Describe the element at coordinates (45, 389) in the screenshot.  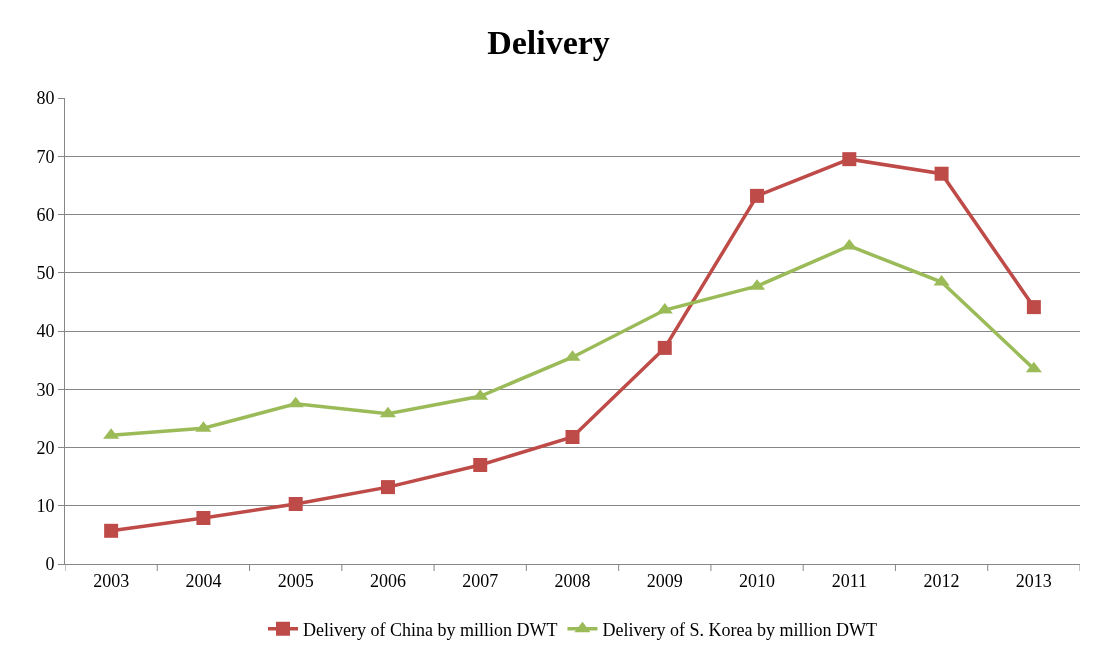
I see `y-tick-label: 30` at that location.